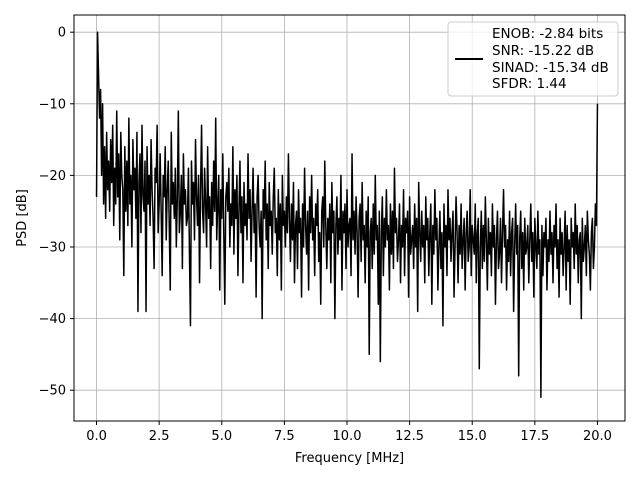 The image size is (640, 480). Describe the element at coordinates (221, 436) in the screenshot. I see `x-tick-label: 5.0` at that location.